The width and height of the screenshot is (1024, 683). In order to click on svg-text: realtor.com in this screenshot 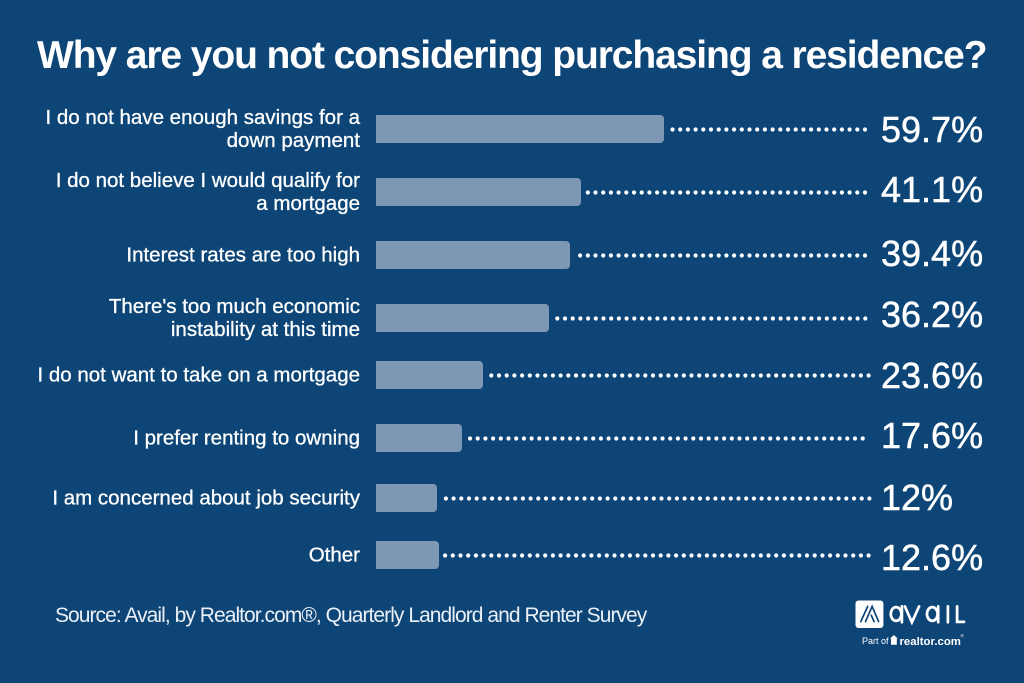, I will do `click(930, 642)`.